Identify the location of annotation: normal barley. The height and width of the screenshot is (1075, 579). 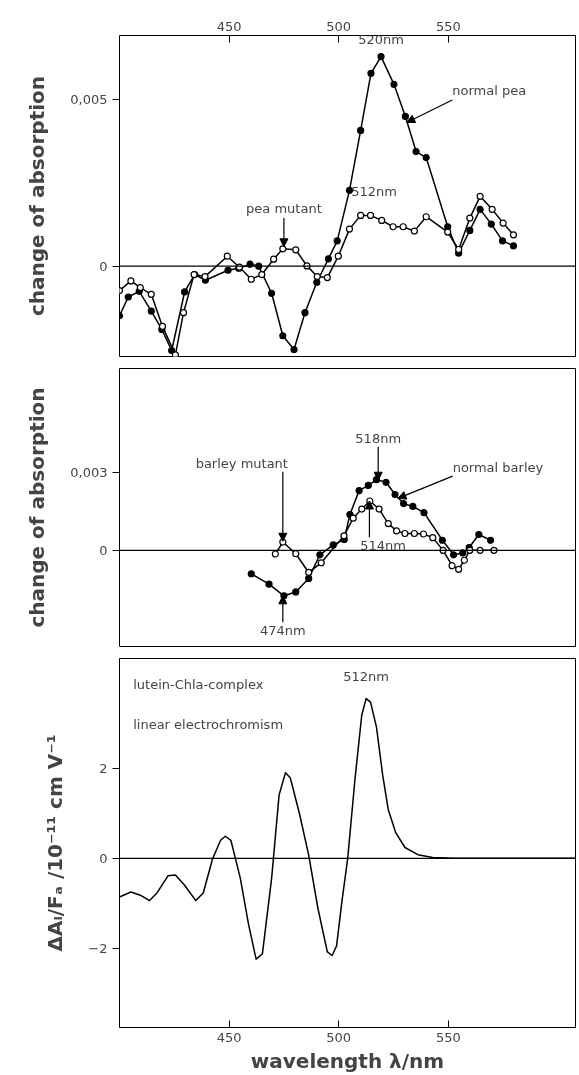
(498, 468).